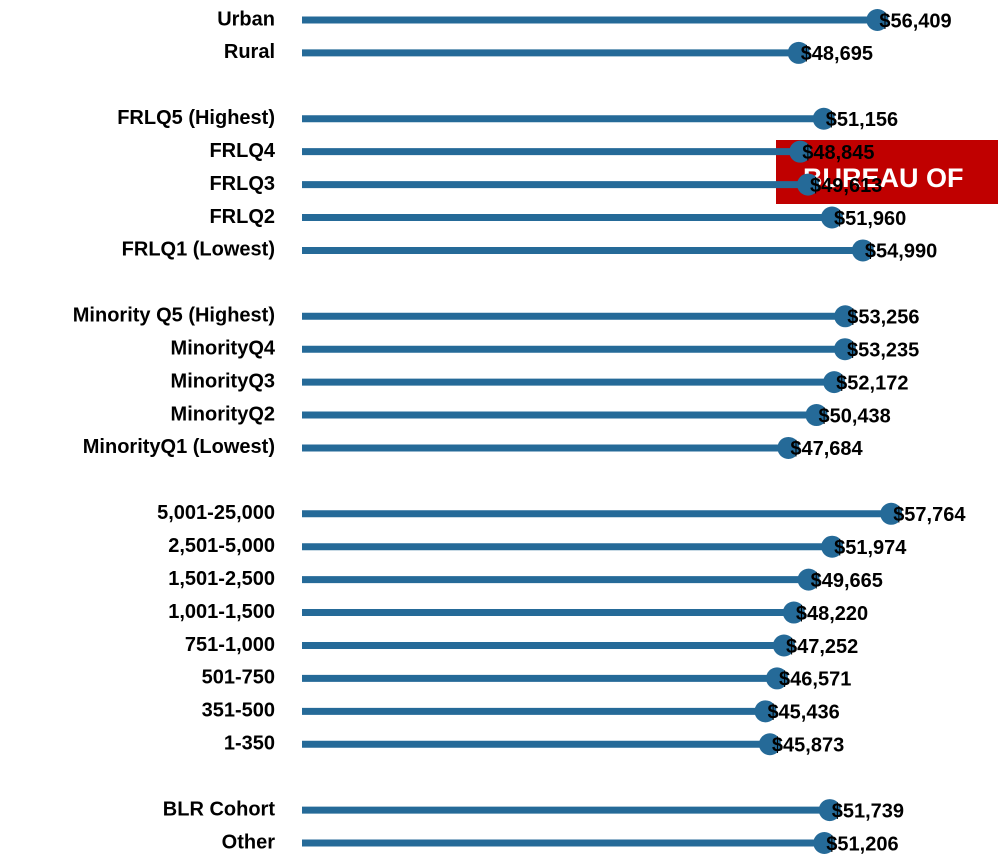 This screenshot has height=859, width=998. What do you see at coordinates (846, 186) in the screenshot?
I see `value-label: $49,613` at bounding box center [846, 186].